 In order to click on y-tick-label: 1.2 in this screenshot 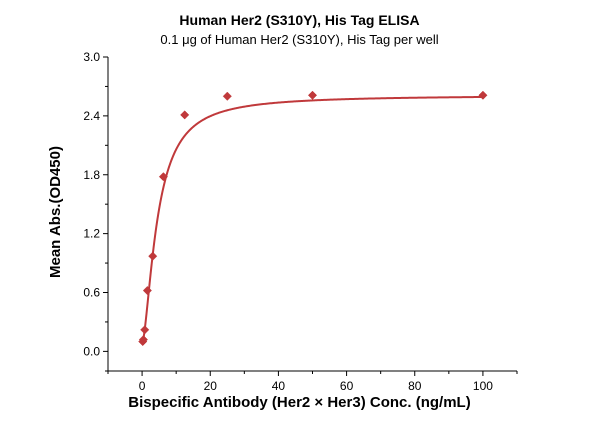, I will do `click(91, 234)`.